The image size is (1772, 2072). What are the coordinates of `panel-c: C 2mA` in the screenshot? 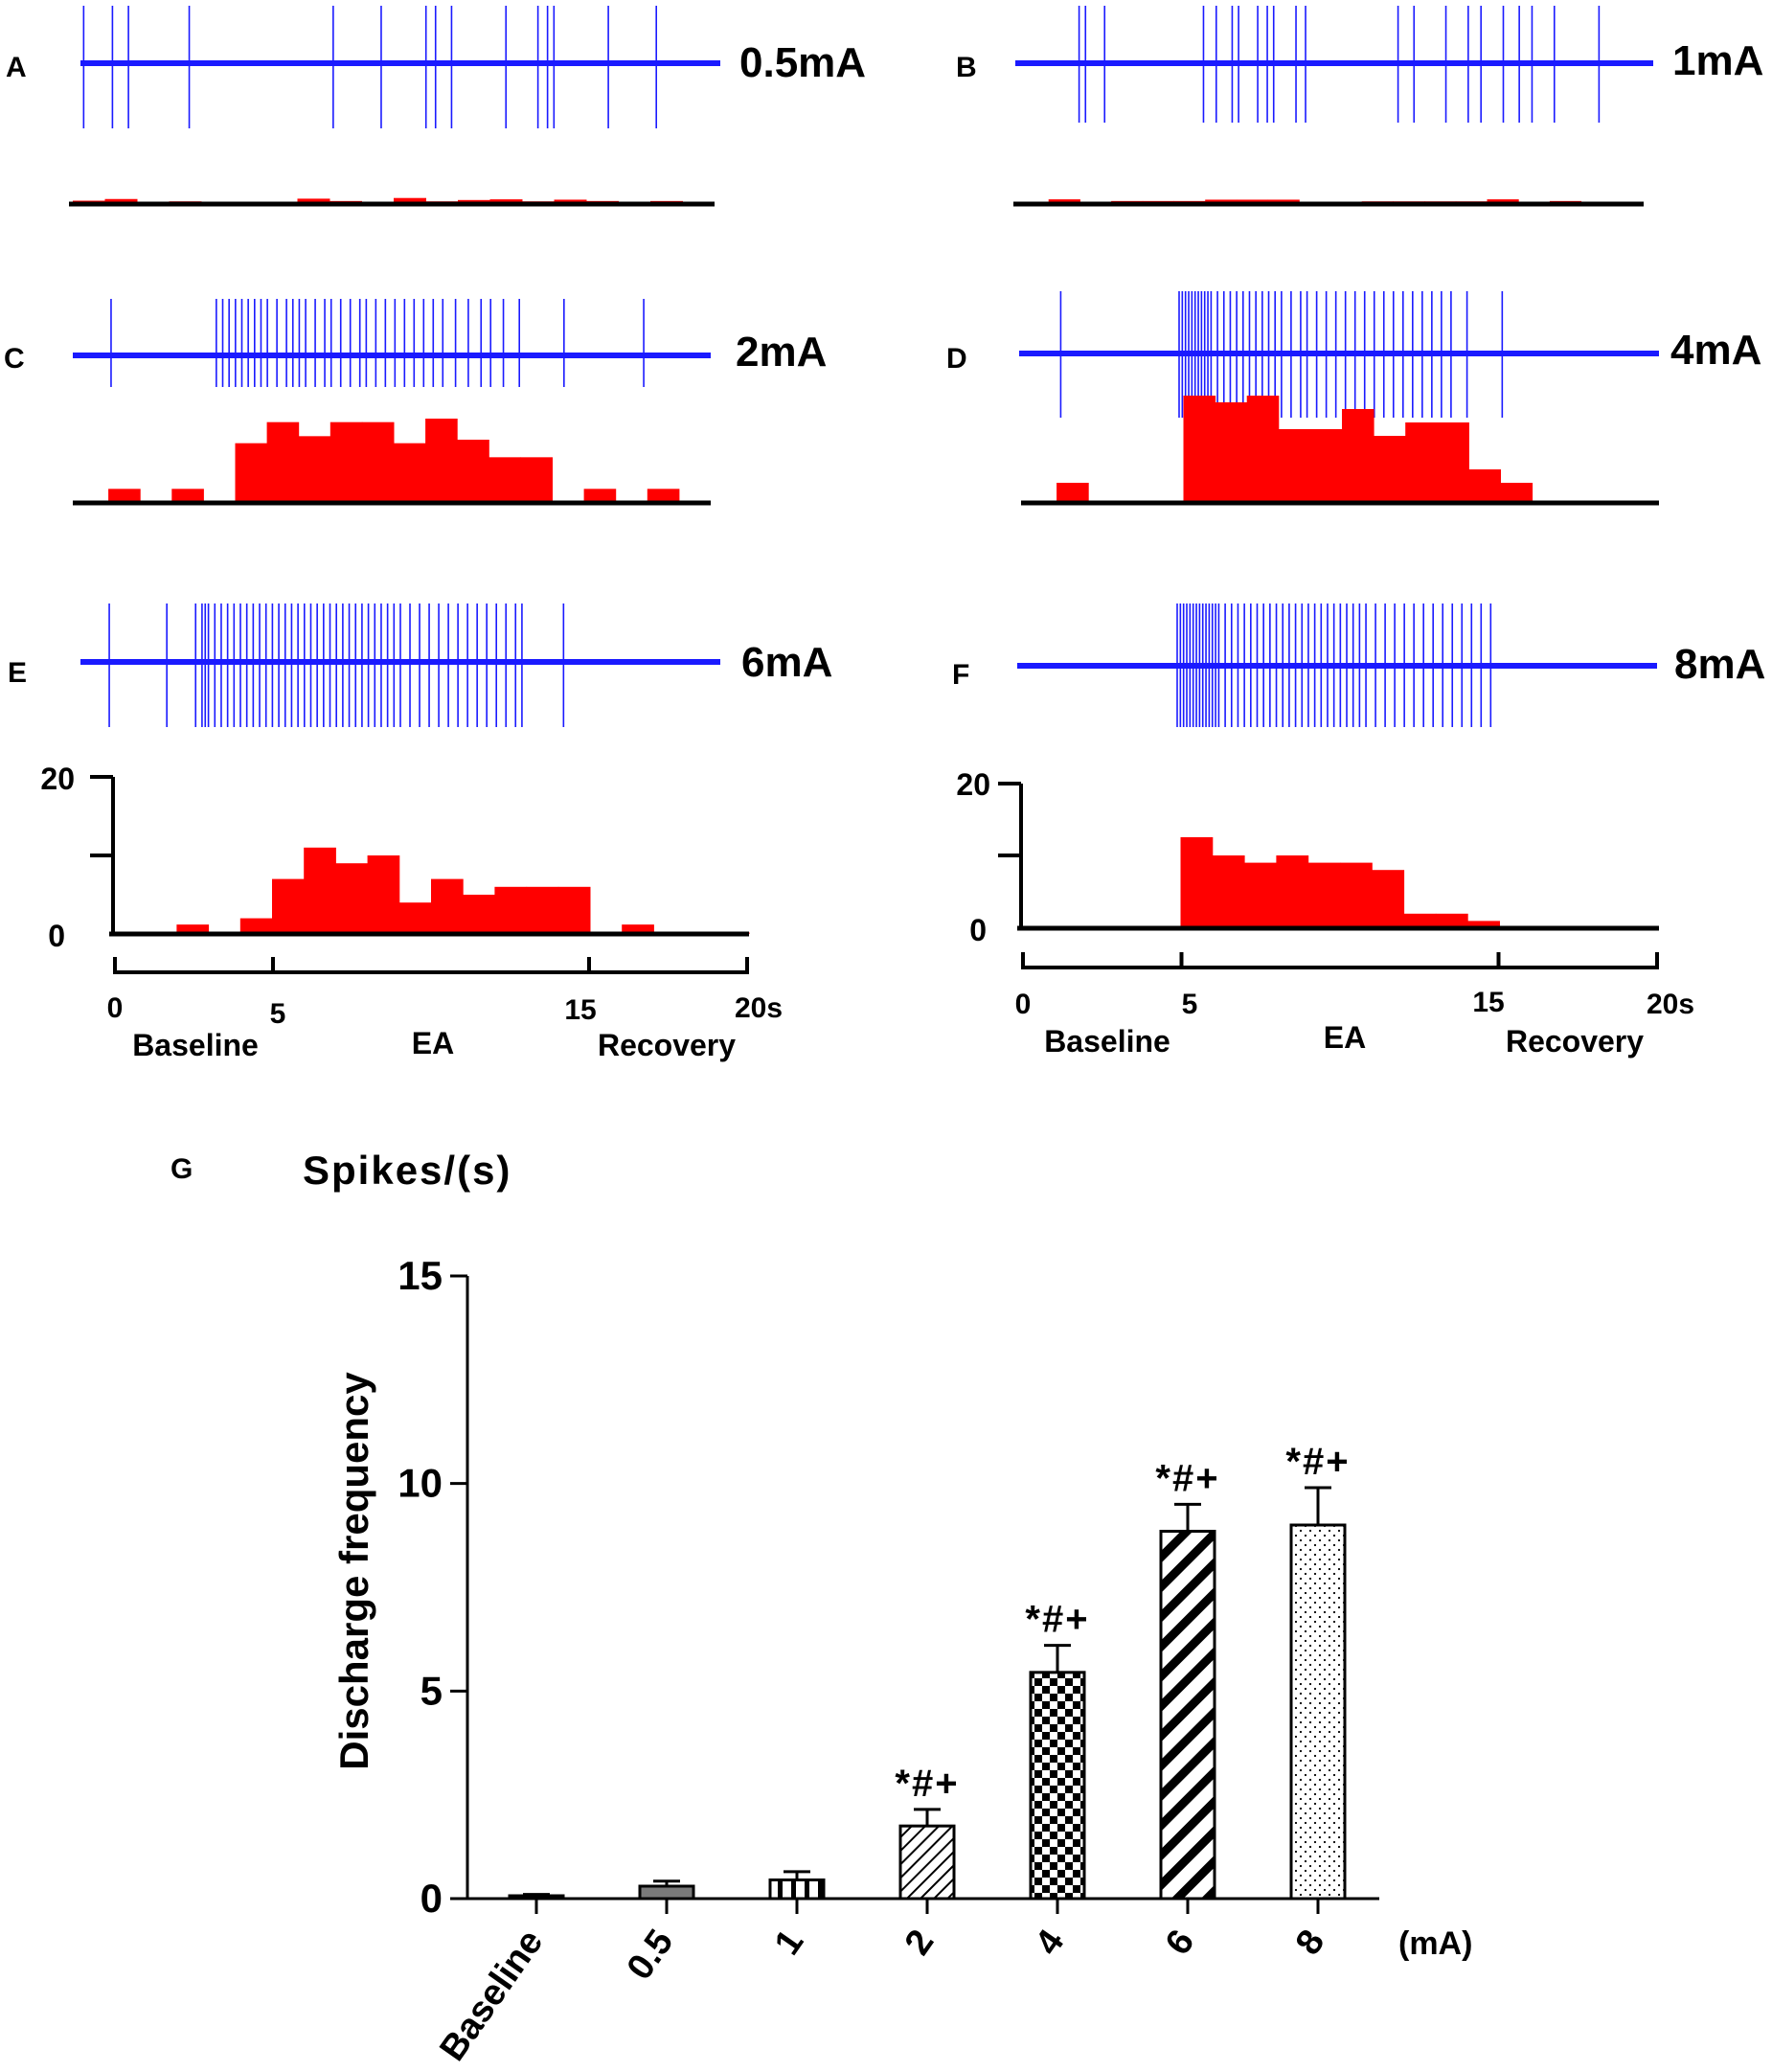 It's located at (415, 402).